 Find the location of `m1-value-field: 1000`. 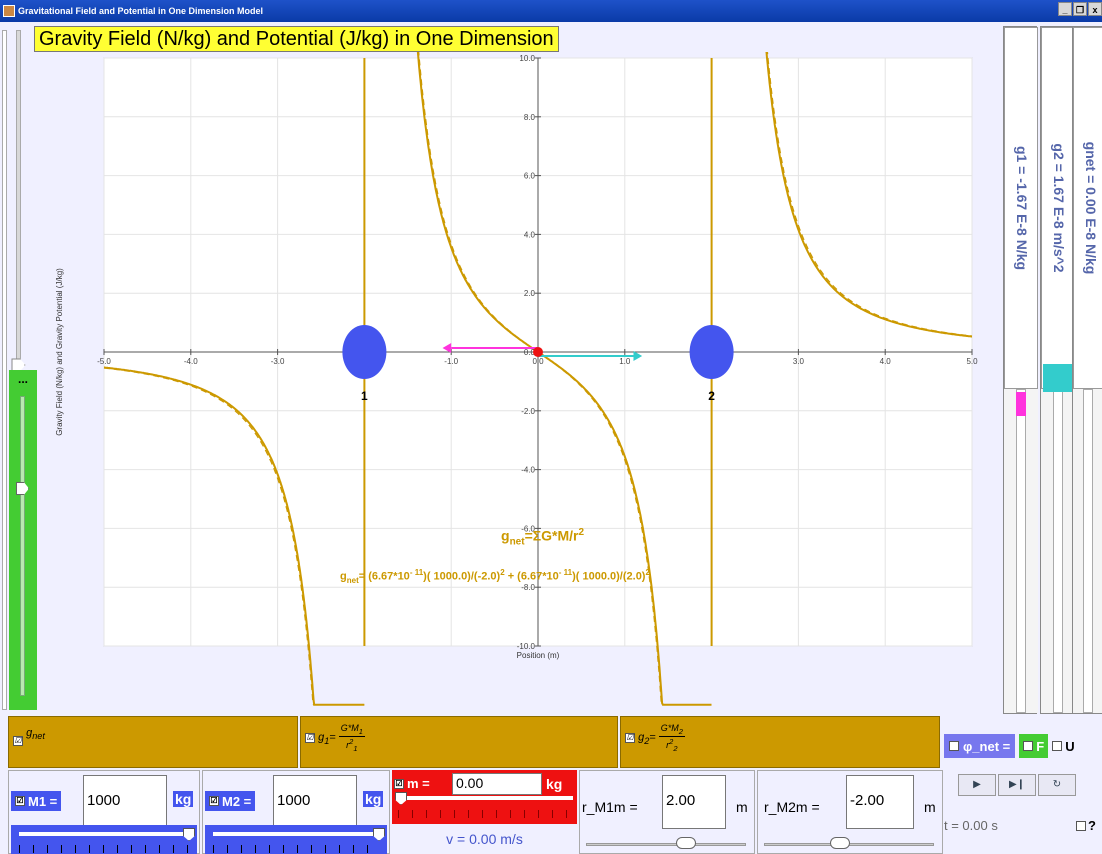

m1-value-field: 1000 is located at coordinates (125, 802).